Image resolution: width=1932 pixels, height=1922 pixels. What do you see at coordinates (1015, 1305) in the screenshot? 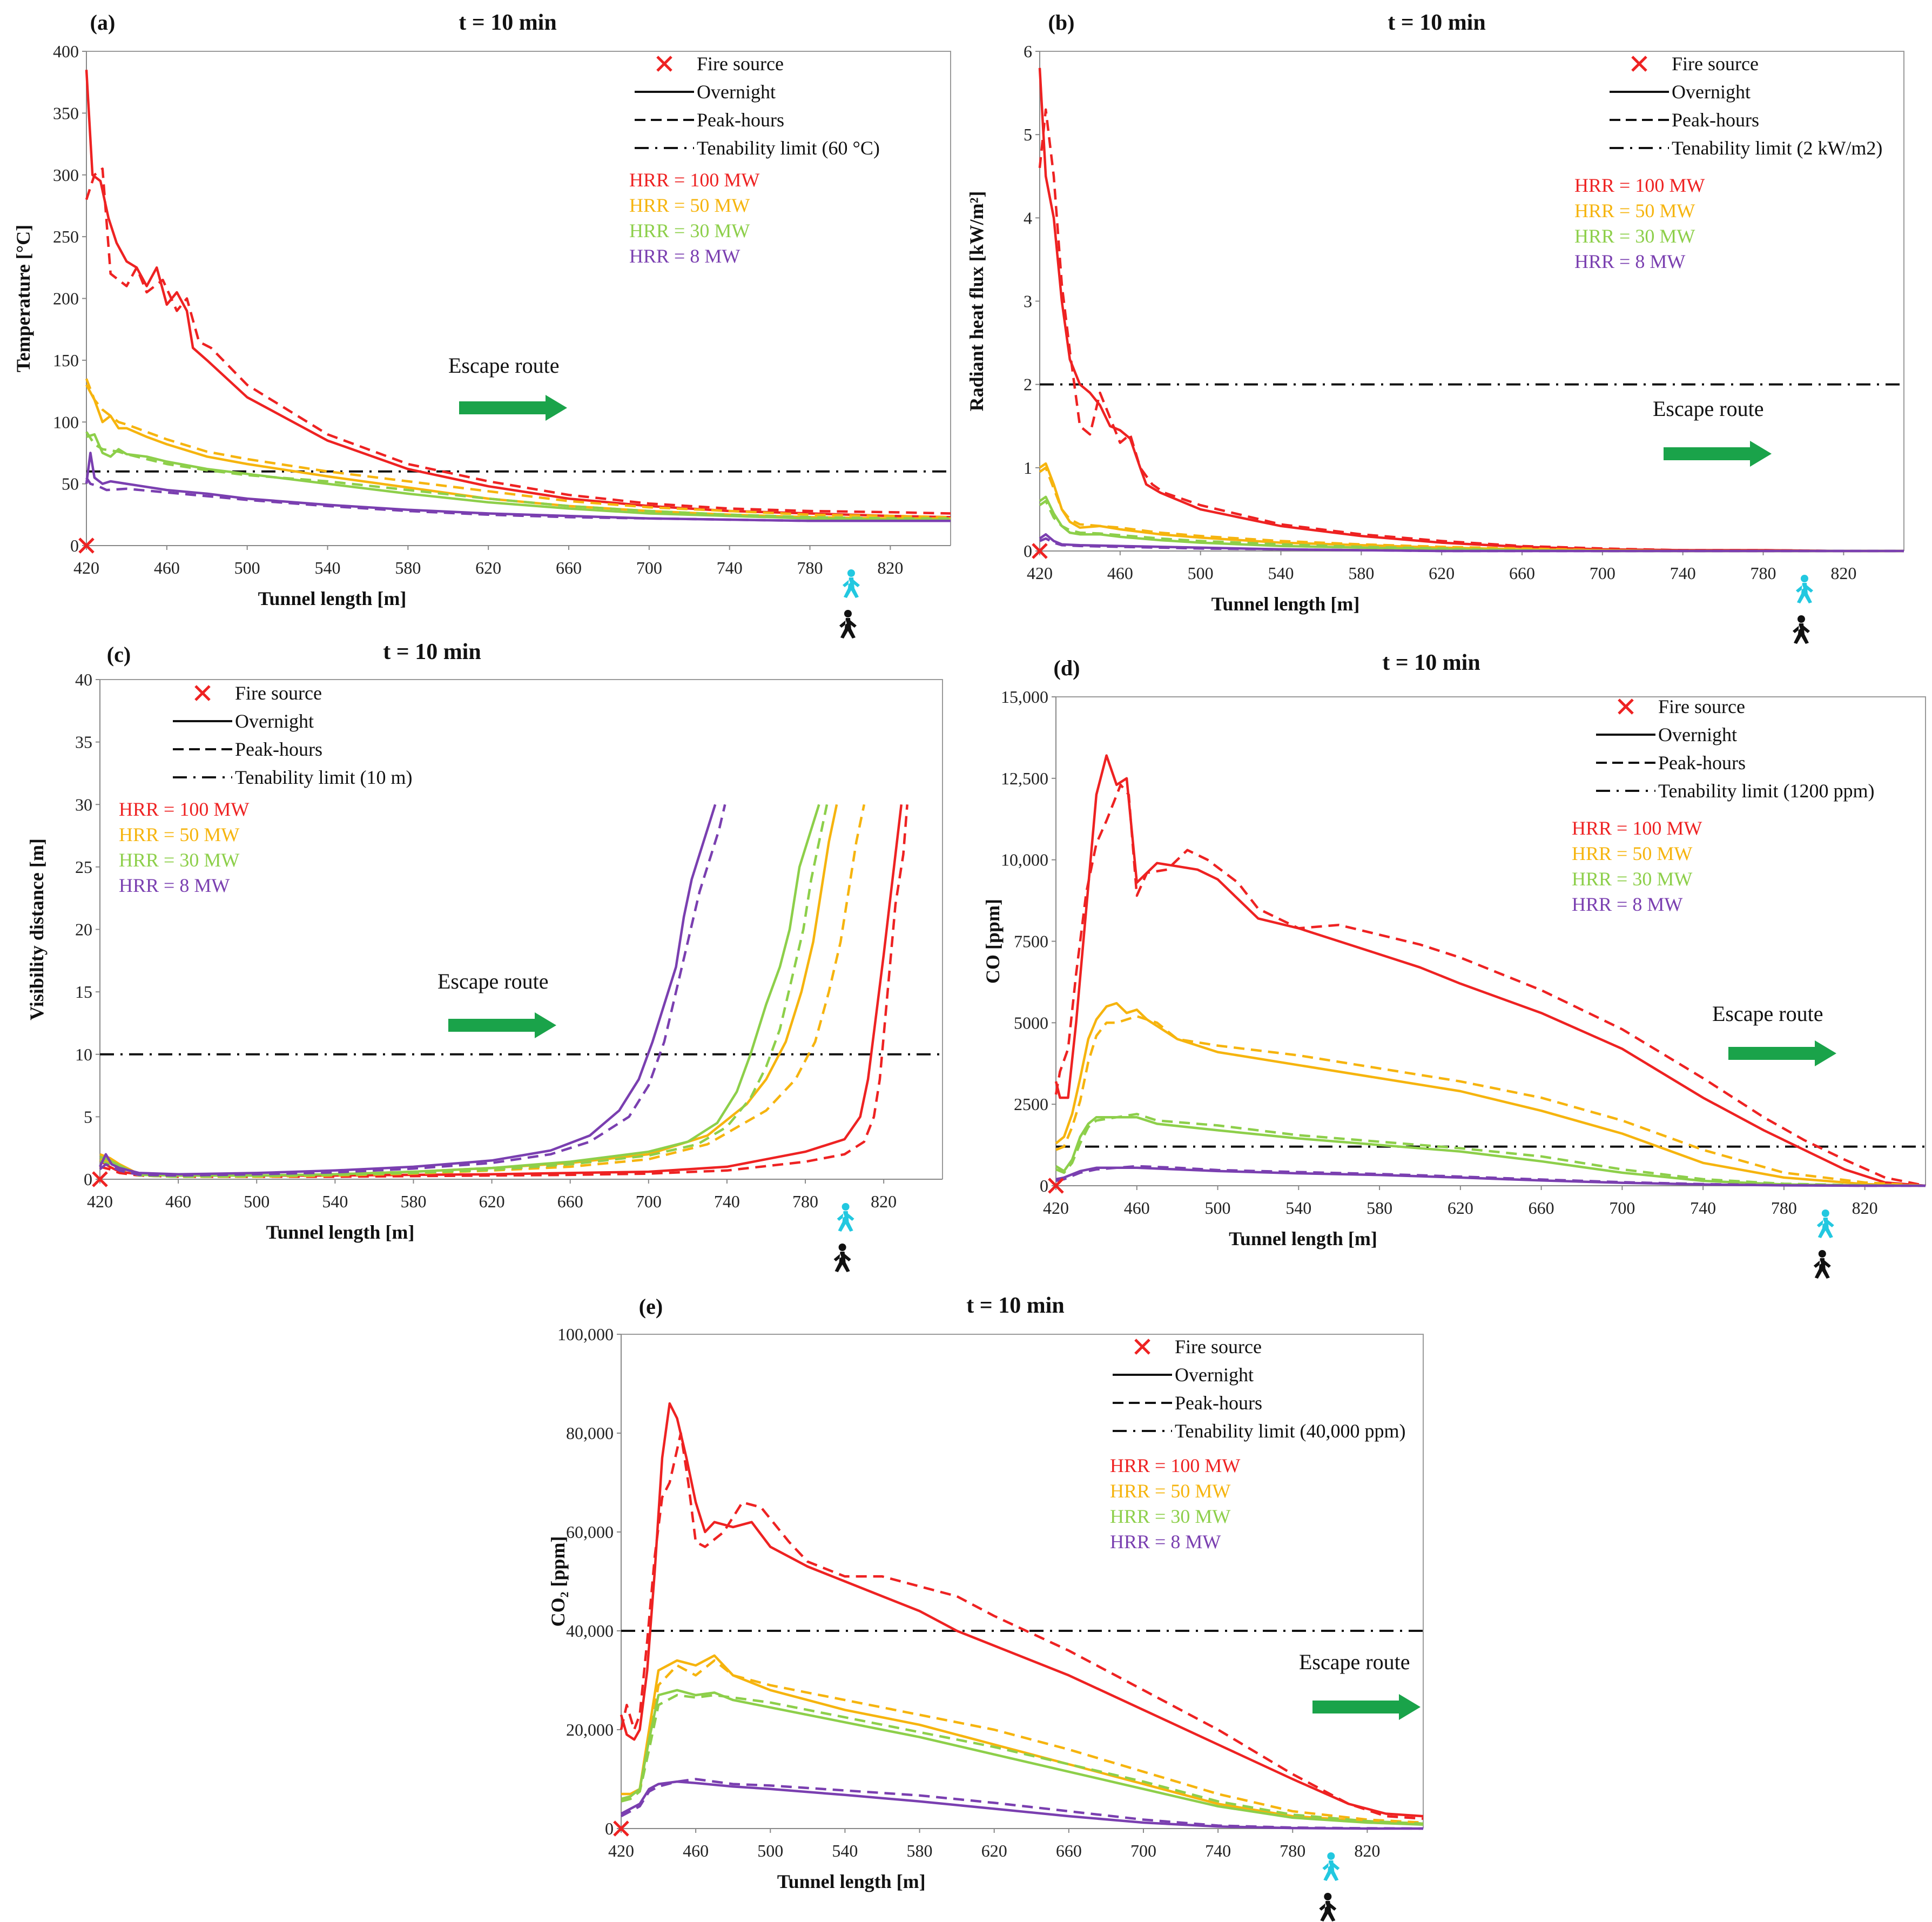
I see `panel-title: t = 10 min` at bounding box center [1015, 1305].